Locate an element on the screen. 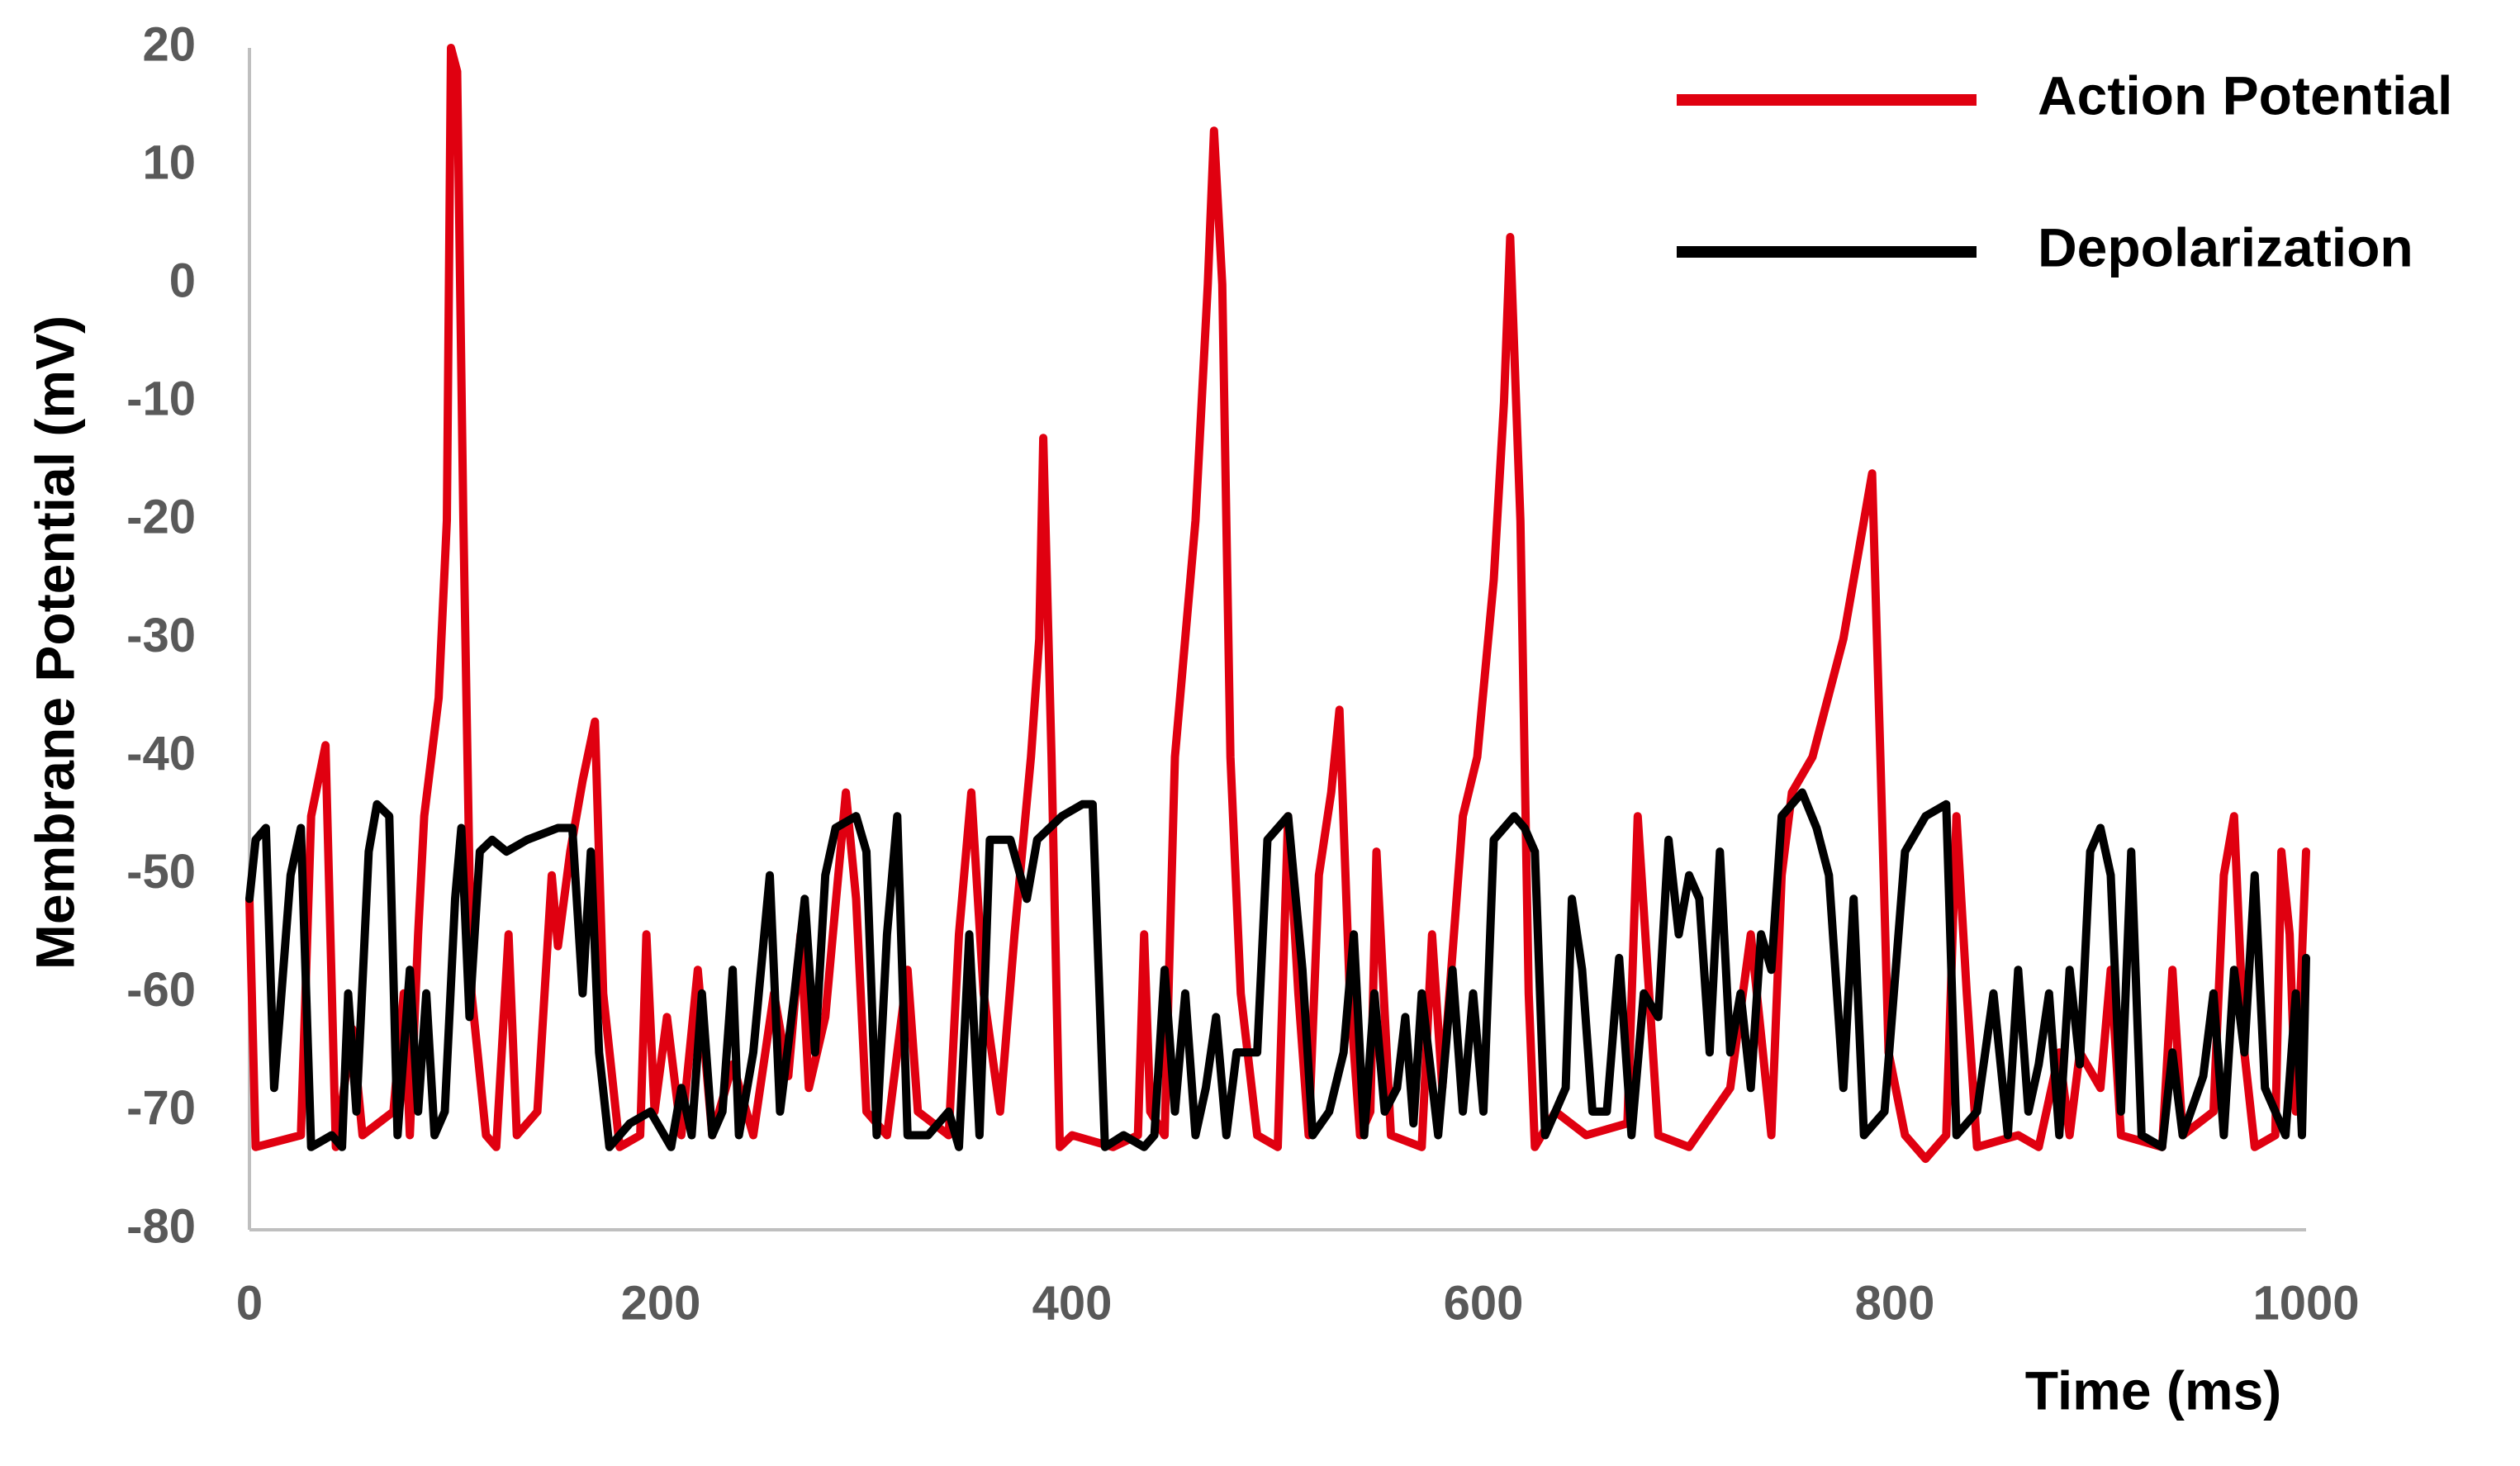  y-tick-label: -70 is located at coordinates (161, 1108).